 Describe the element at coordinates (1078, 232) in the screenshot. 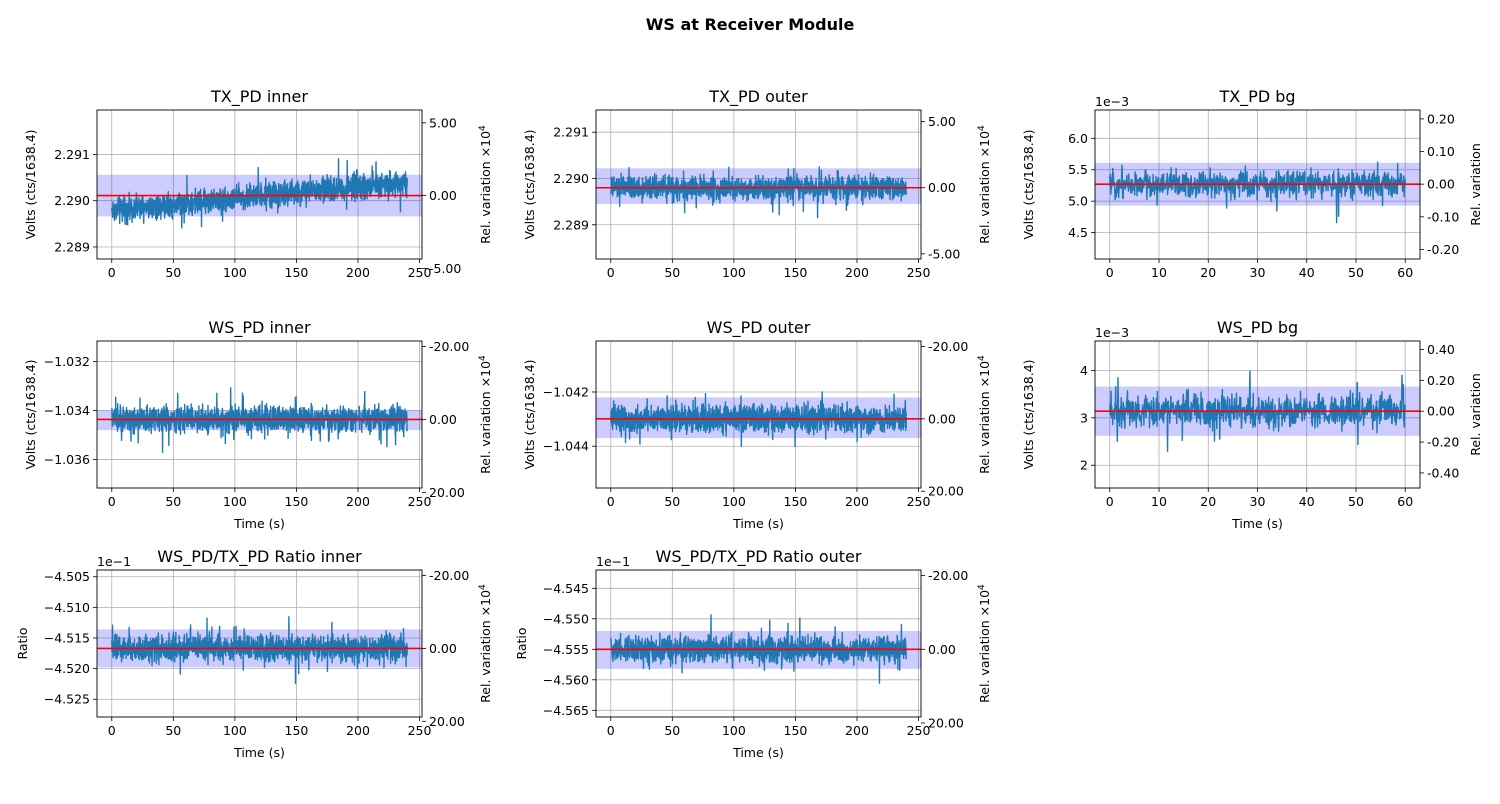

I see `y-tick-label: 4.5` at that location.